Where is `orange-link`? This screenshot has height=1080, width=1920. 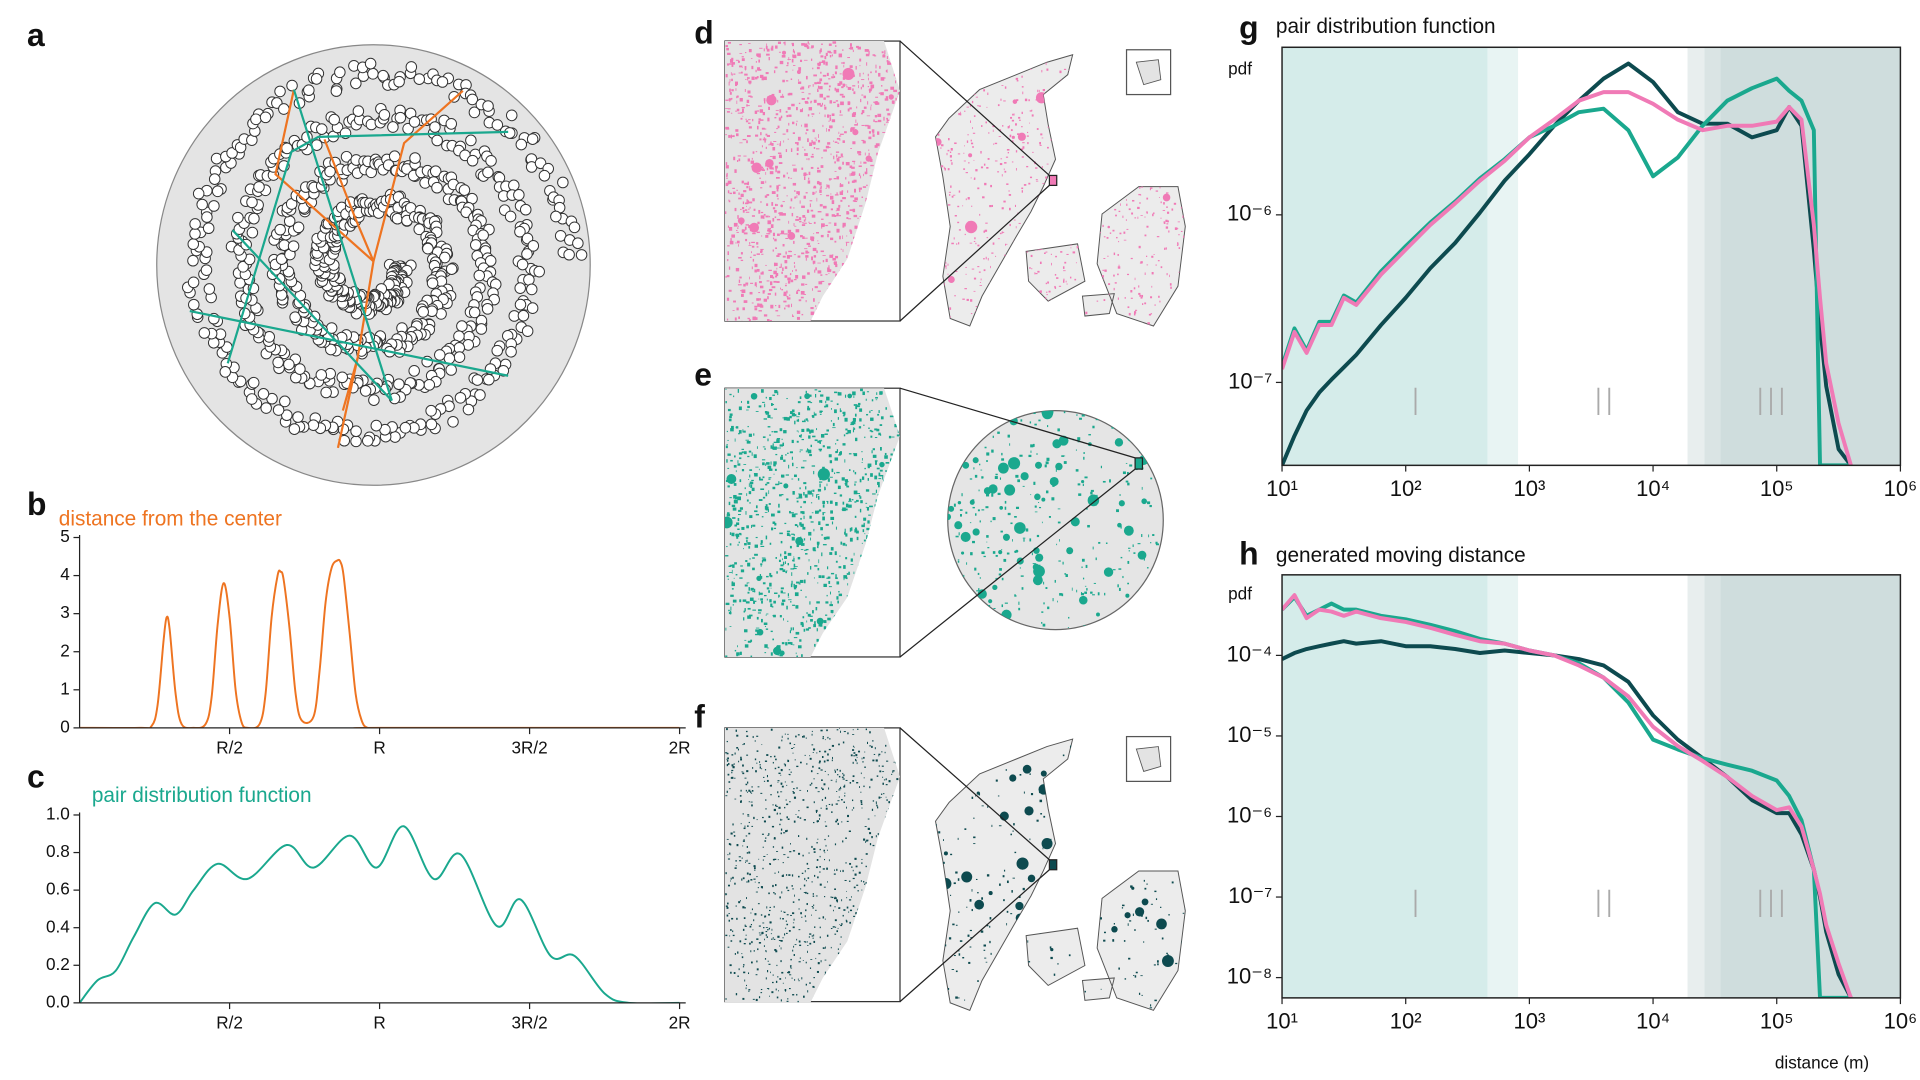 orange-link is located at coordinates (418, 175).